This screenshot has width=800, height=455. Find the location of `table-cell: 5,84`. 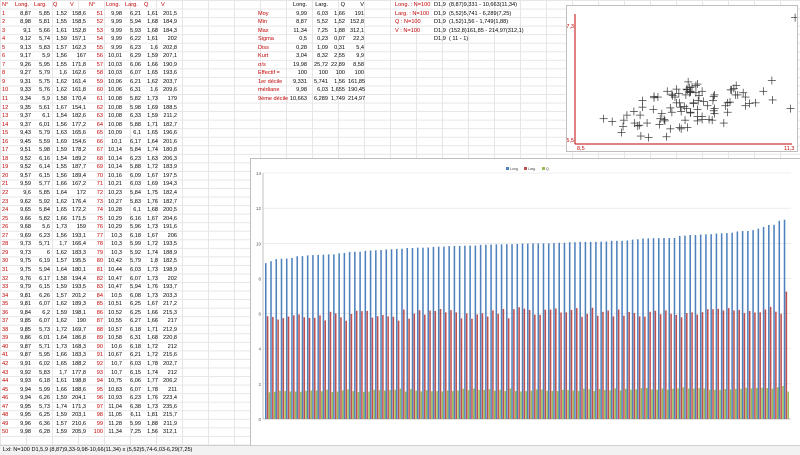

table-cell: 5,84 is located at coordinates (44, 210).